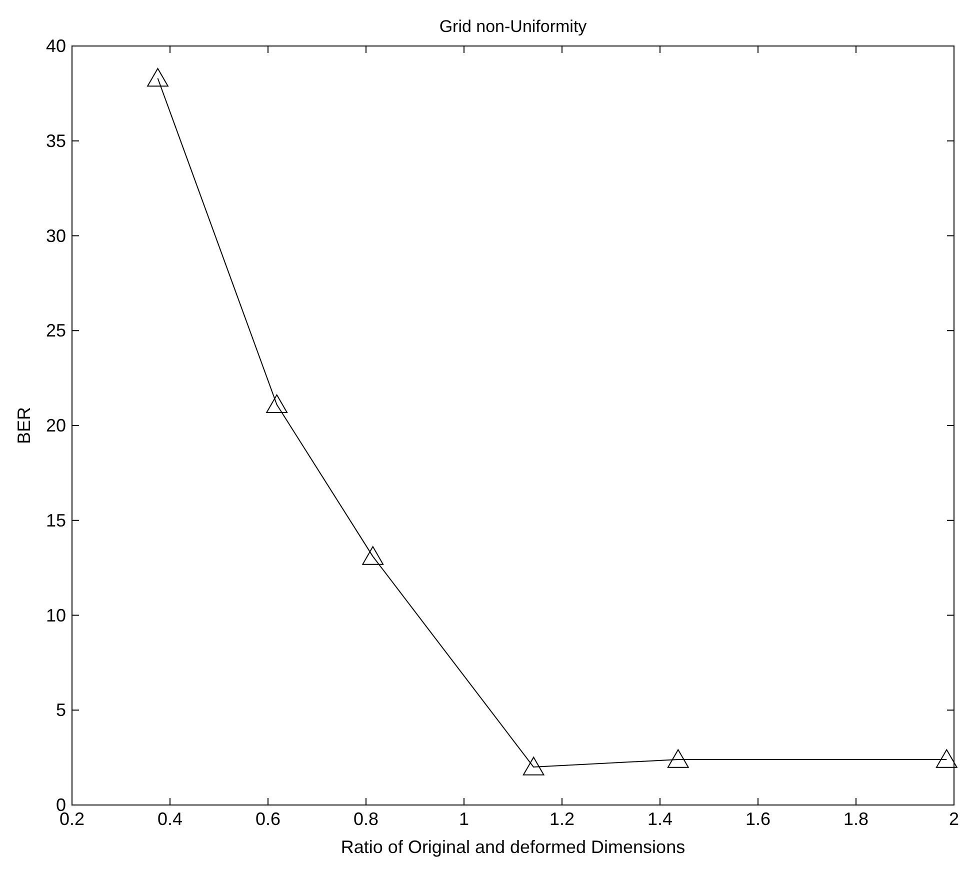 The image size is (970, 881). What do you see at coordinates (56, 140) in the screenshot?
I see `y-tick-label: 35` at bounding box center [56, 140].